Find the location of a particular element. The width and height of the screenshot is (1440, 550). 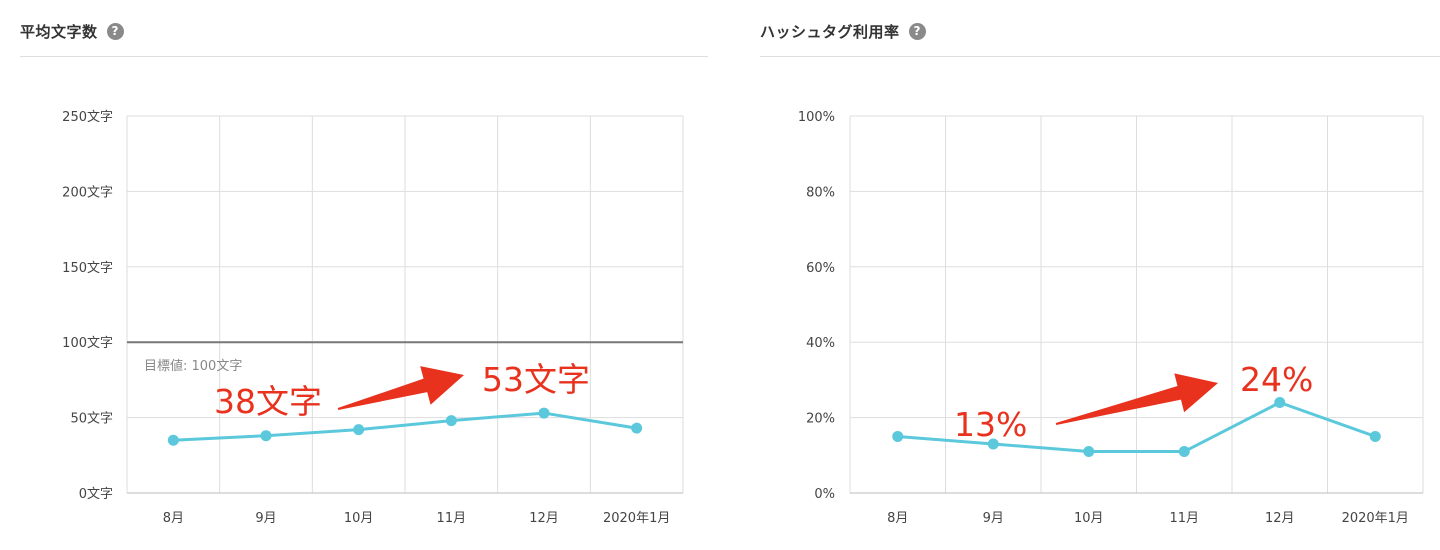

avg-chars-header: 平均文字数 ? is located at coordinates (72, 31).